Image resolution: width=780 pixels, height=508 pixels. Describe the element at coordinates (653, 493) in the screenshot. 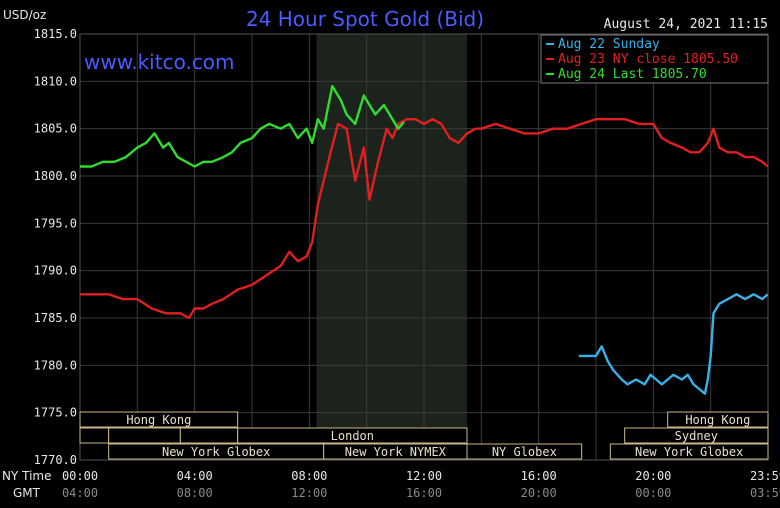

I see `x-tick-label-gmt: 00:00` at that location.